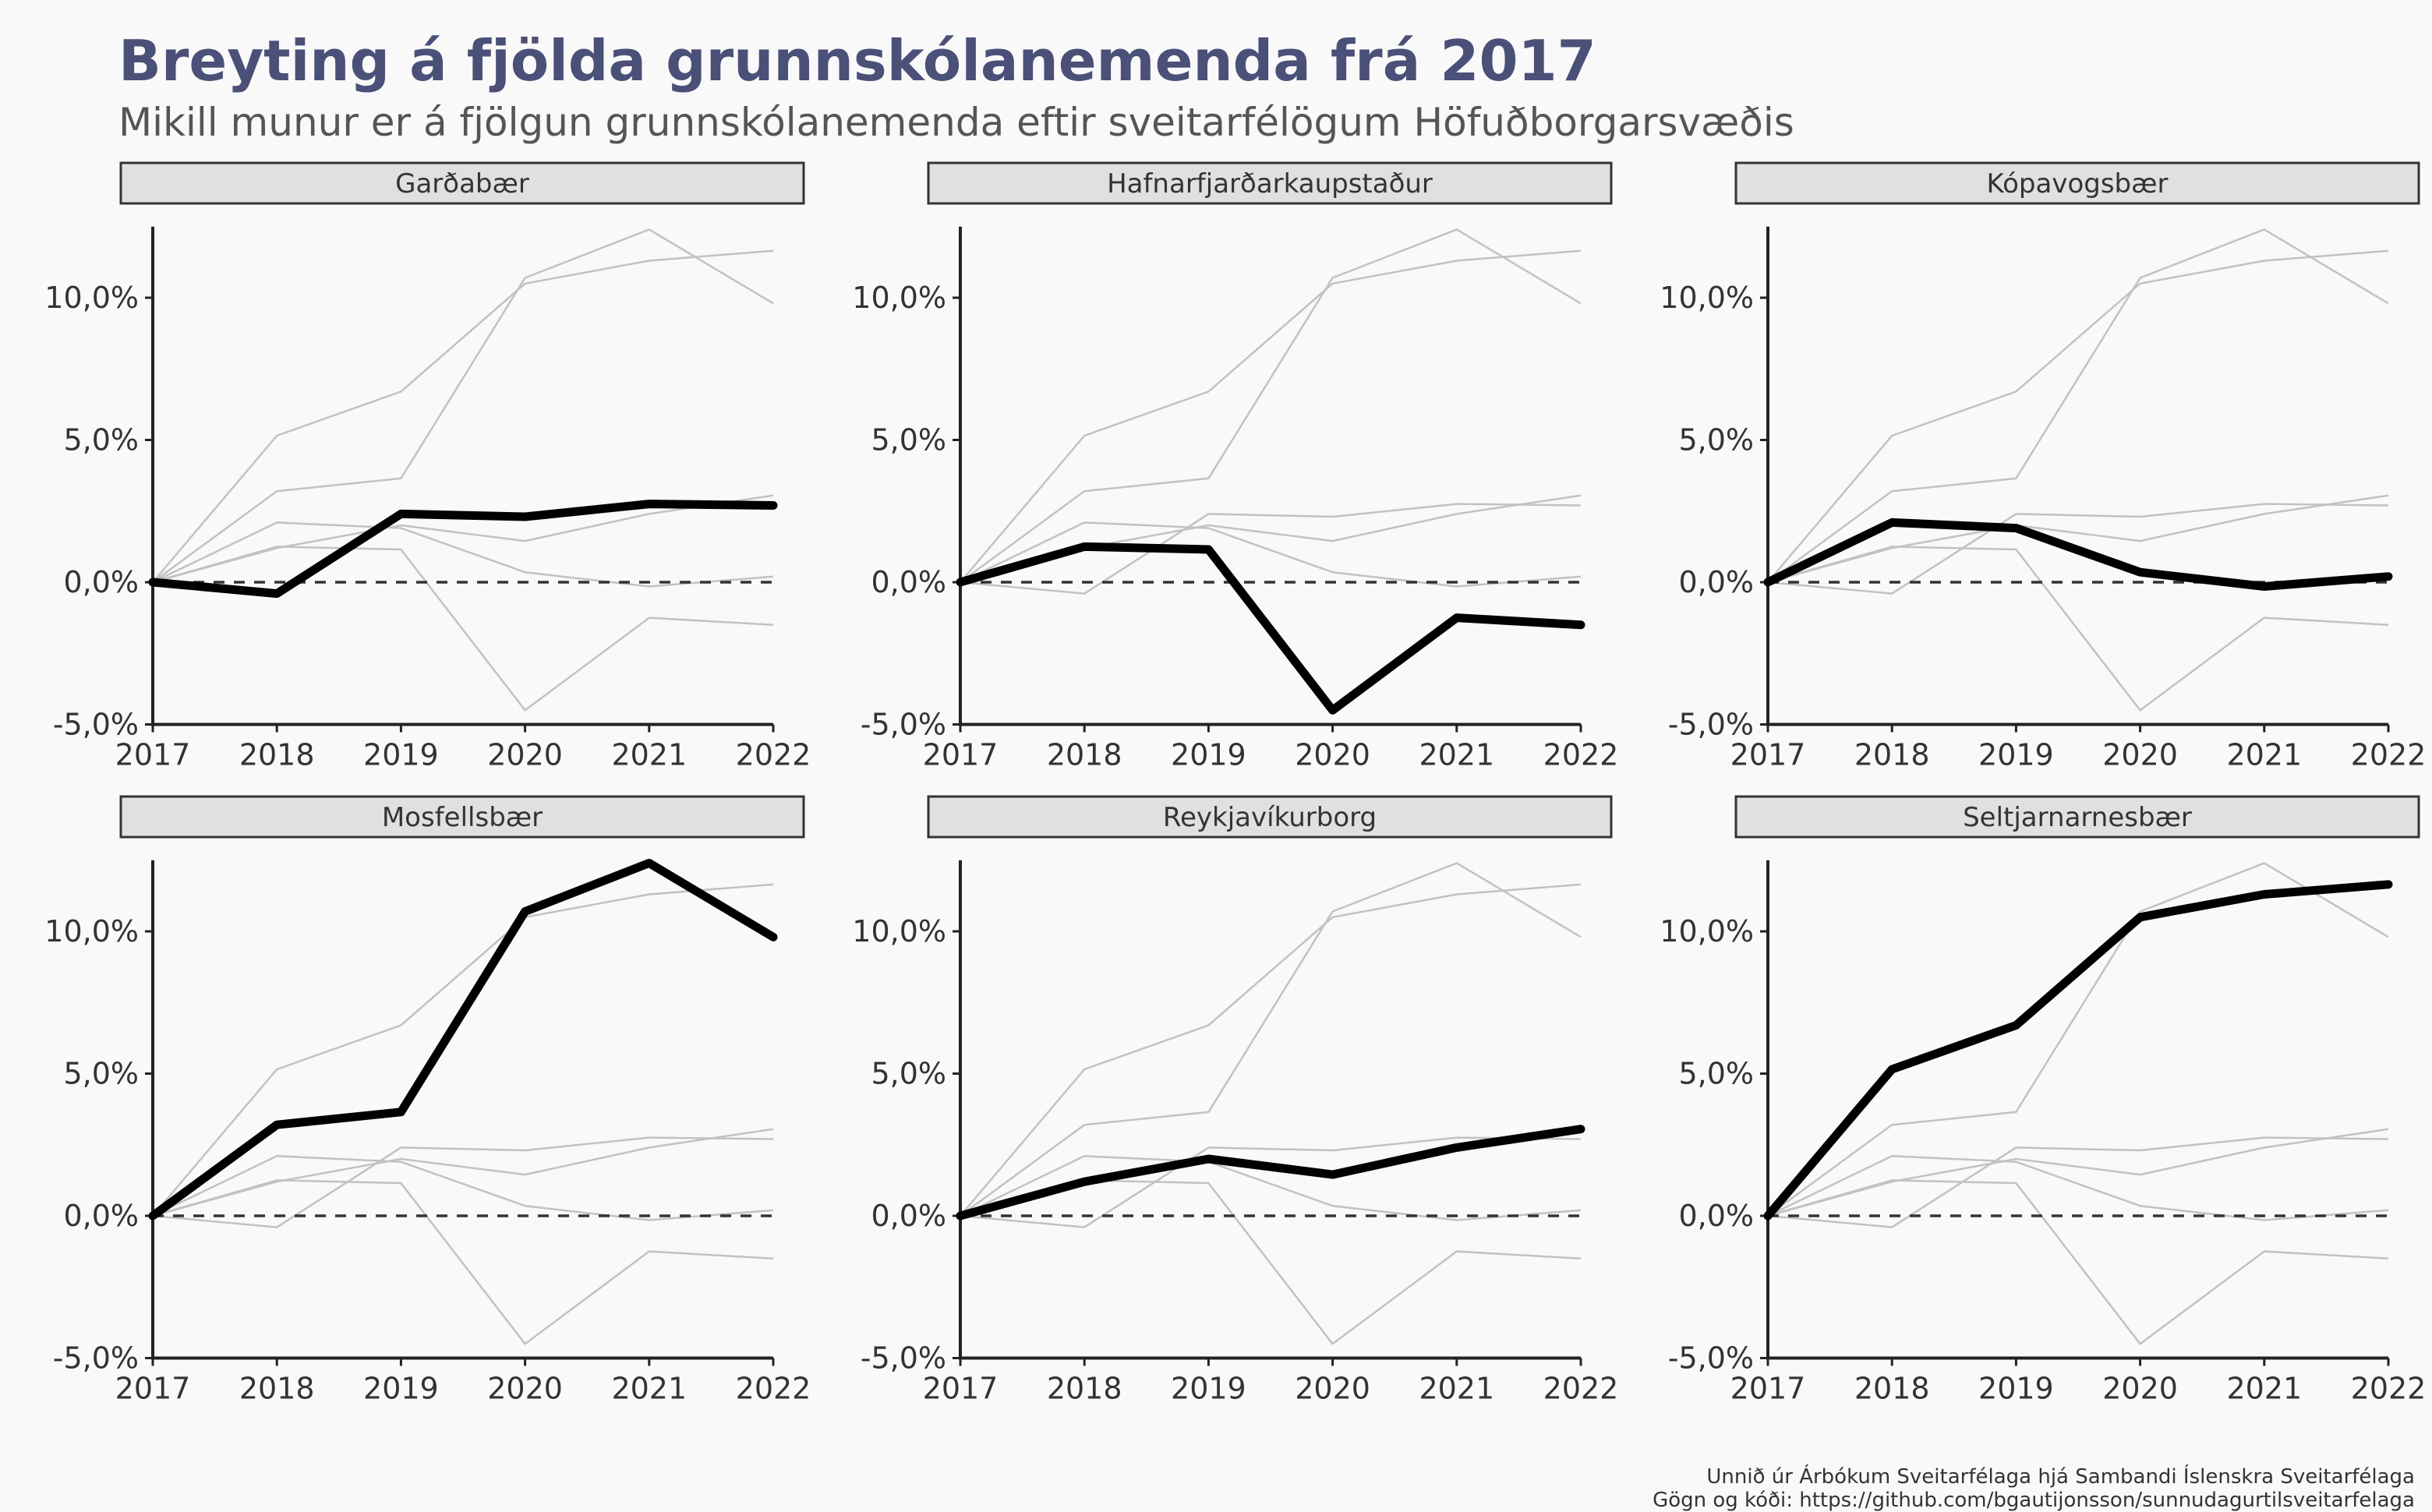 The width and height of the screenshot is (2432, 1512). What do you see at coordinates (1270, 628) in the screenshot?
I see `panel-2-highlight-line` at bounding box center [1270, 628].